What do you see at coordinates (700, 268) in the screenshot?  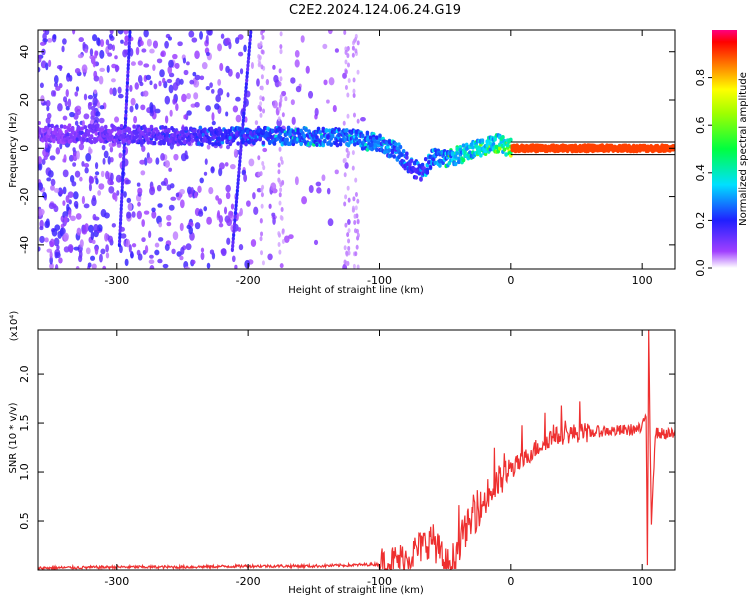 I see `colorbar-tick-label: 0.0` at bounding box center [700, 268].